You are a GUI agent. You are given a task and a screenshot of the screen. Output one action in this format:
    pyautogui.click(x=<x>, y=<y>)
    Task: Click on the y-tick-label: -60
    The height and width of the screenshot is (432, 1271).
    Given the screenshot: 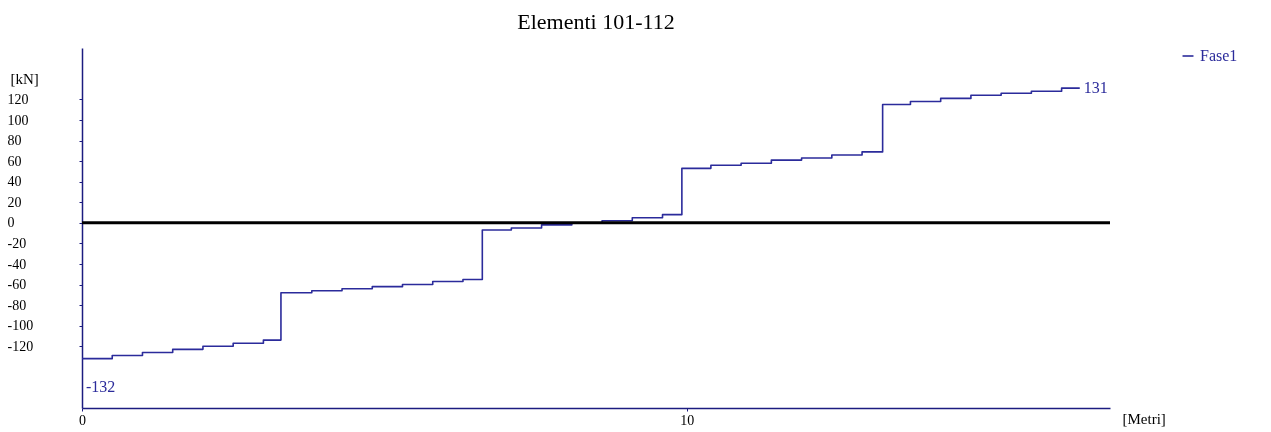 What is the action you would take?
    pyautogui.click(x=17, y=285)
    